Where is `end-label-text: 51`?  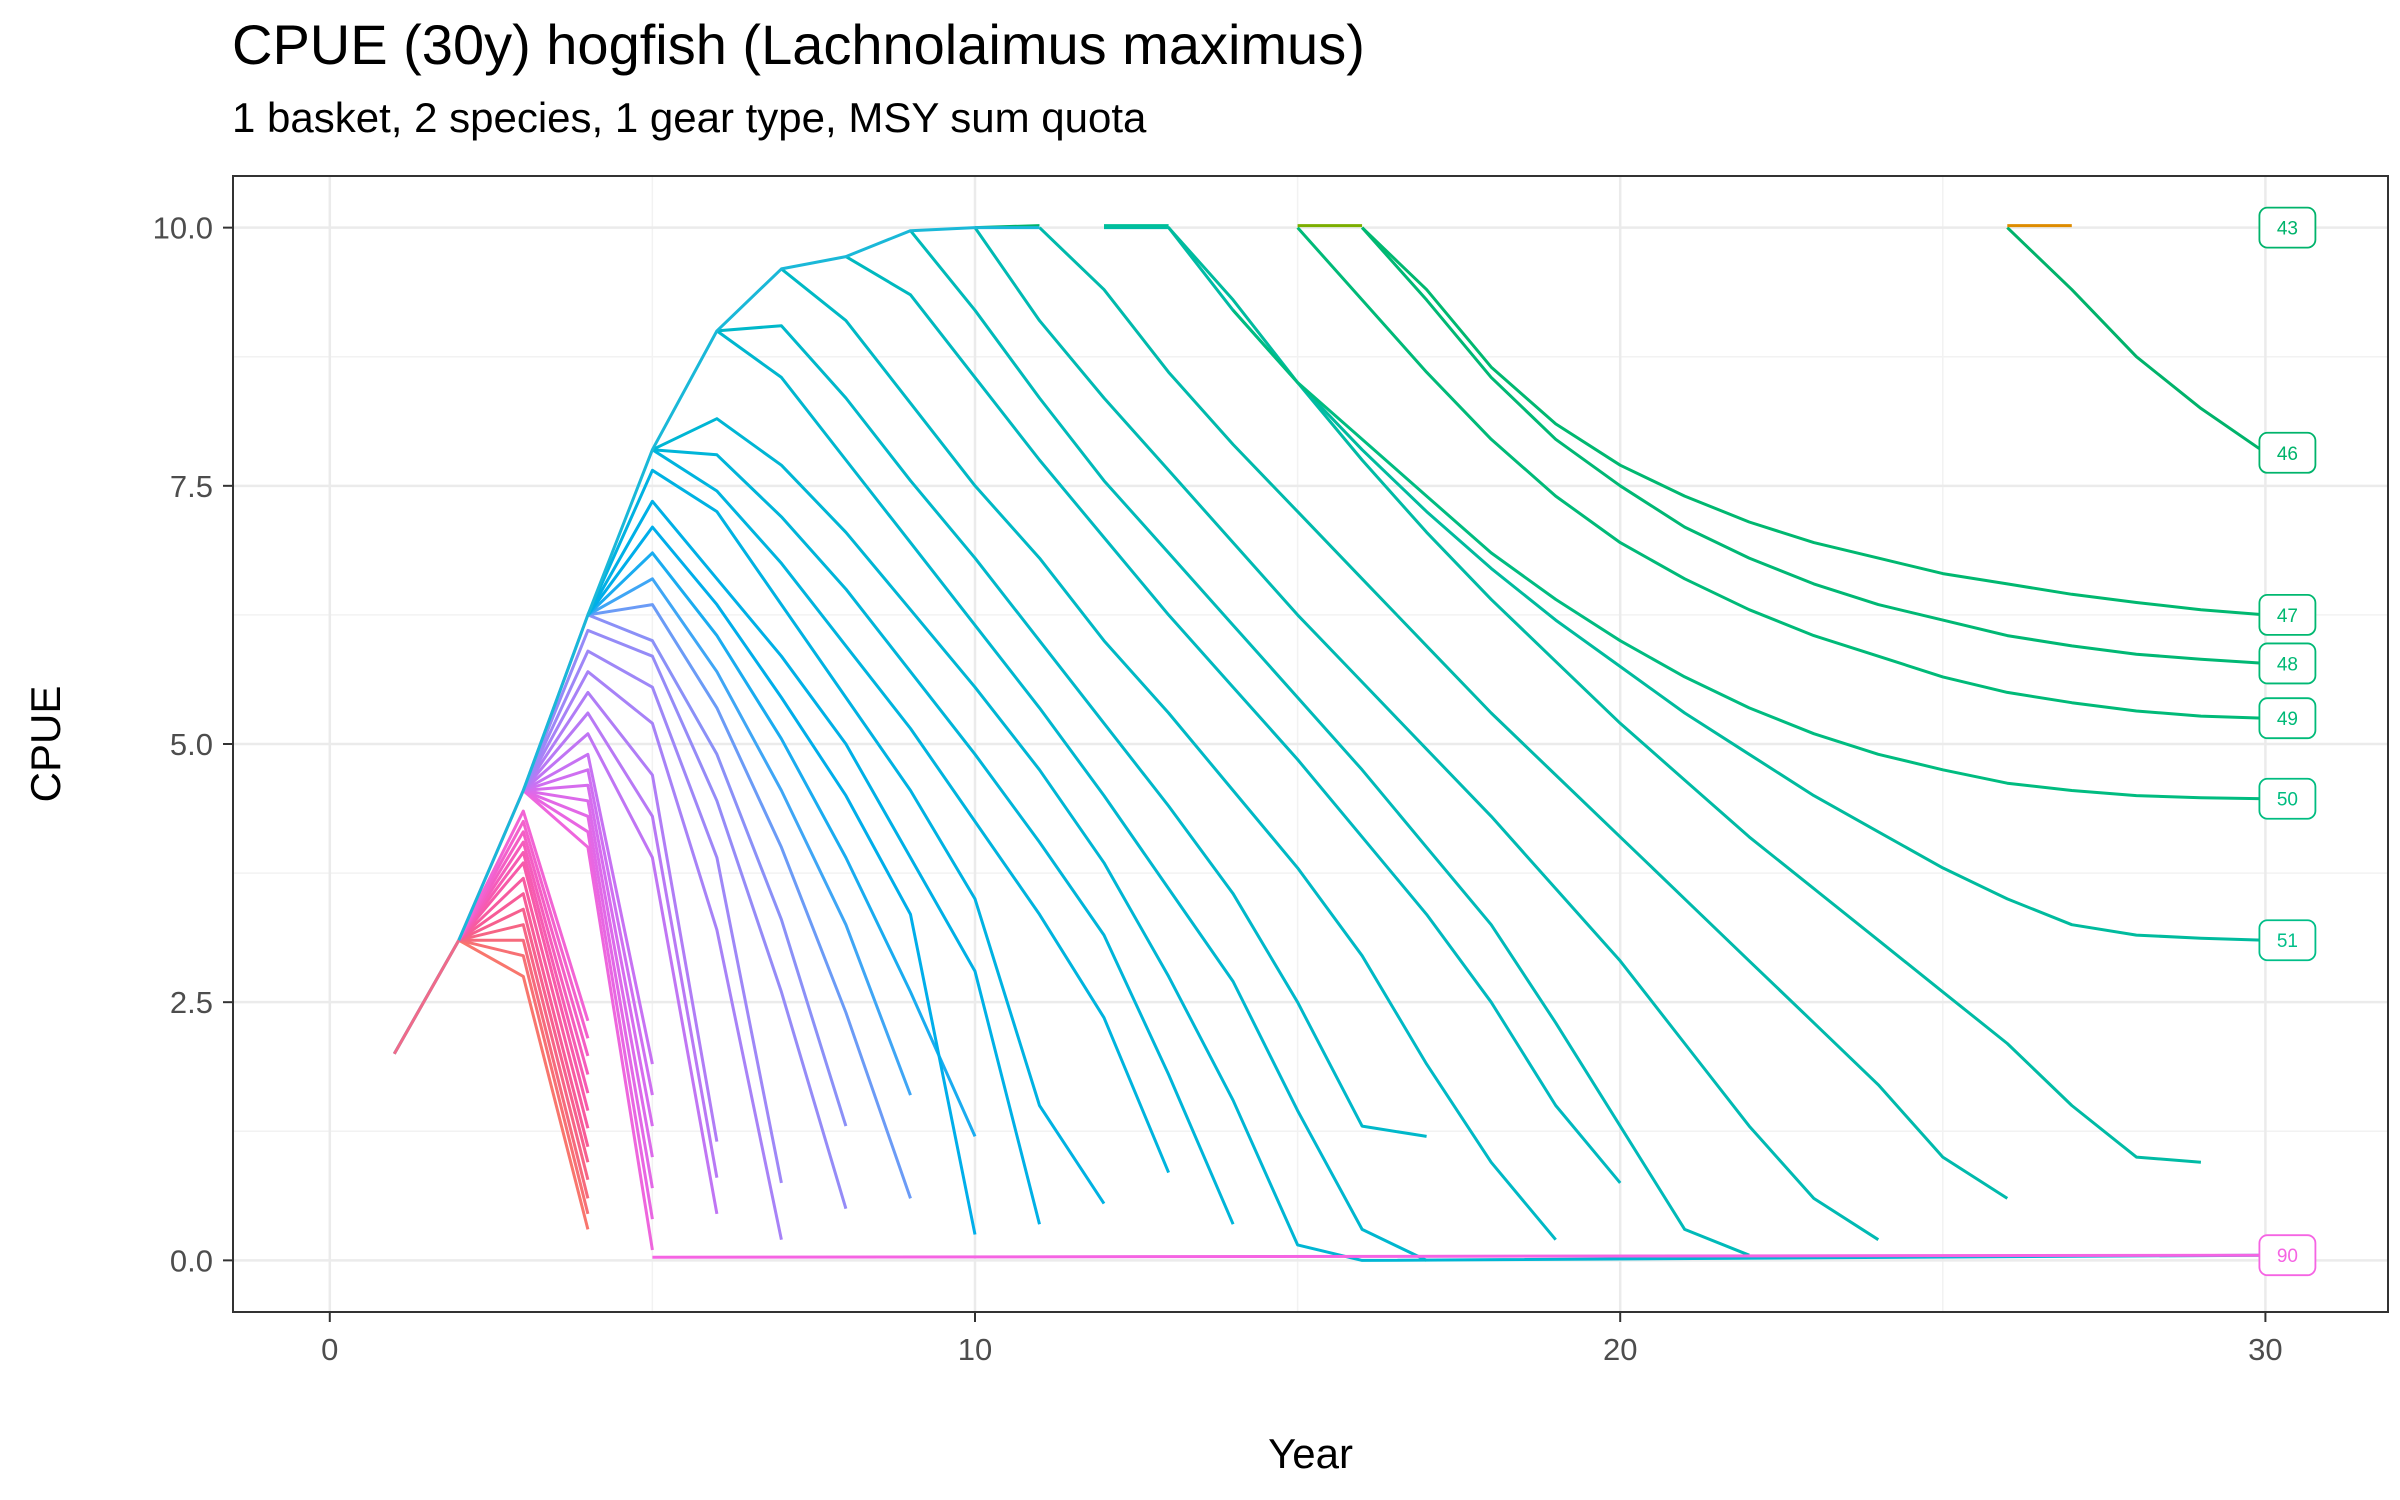
end-label-text: 51 is located at coordinates (2287, 941).